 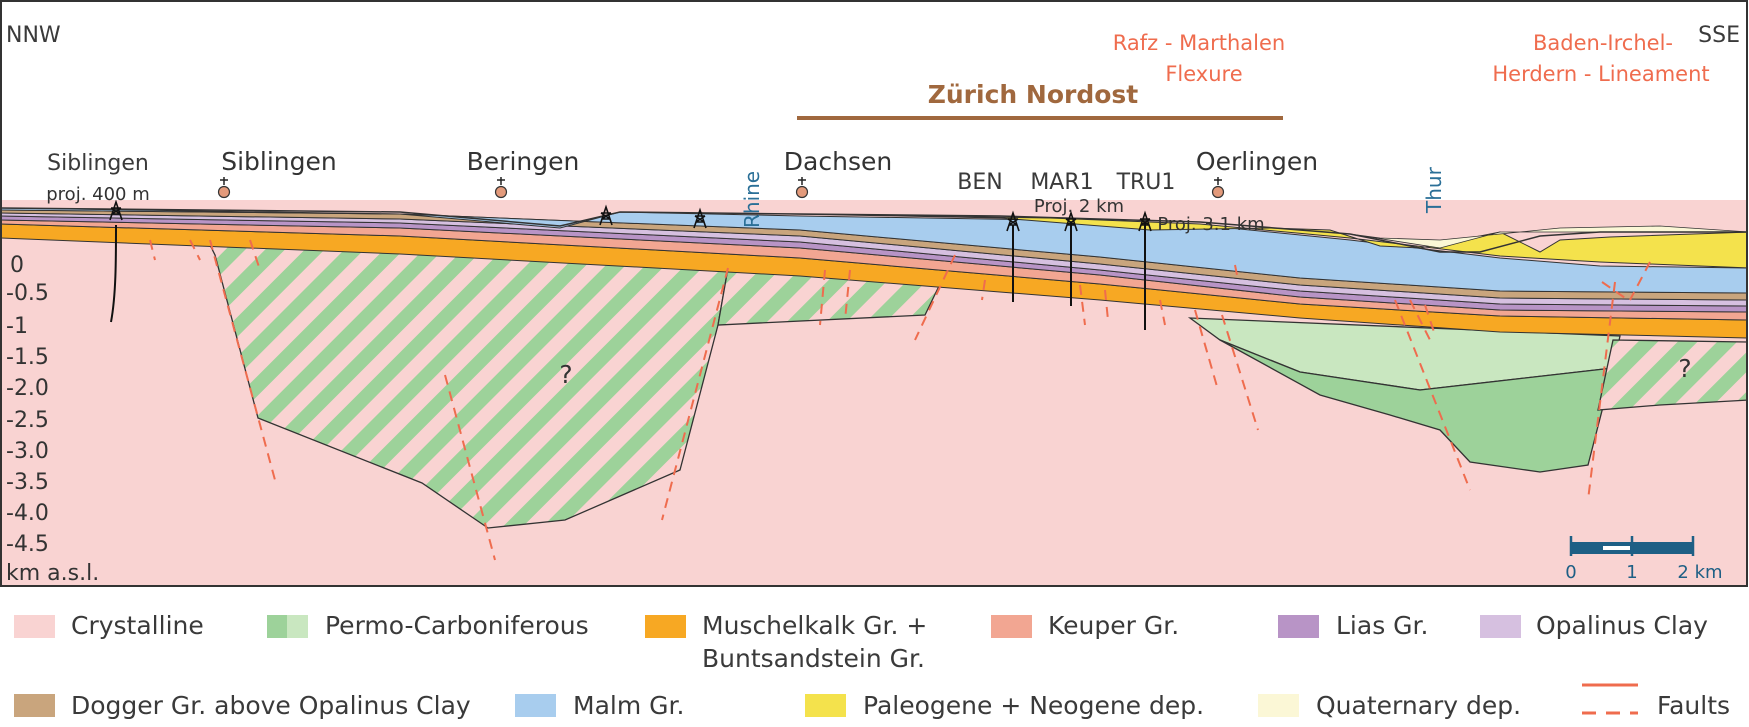 I want to click on depth-tick: -1.5, so click(x=27, y=357).